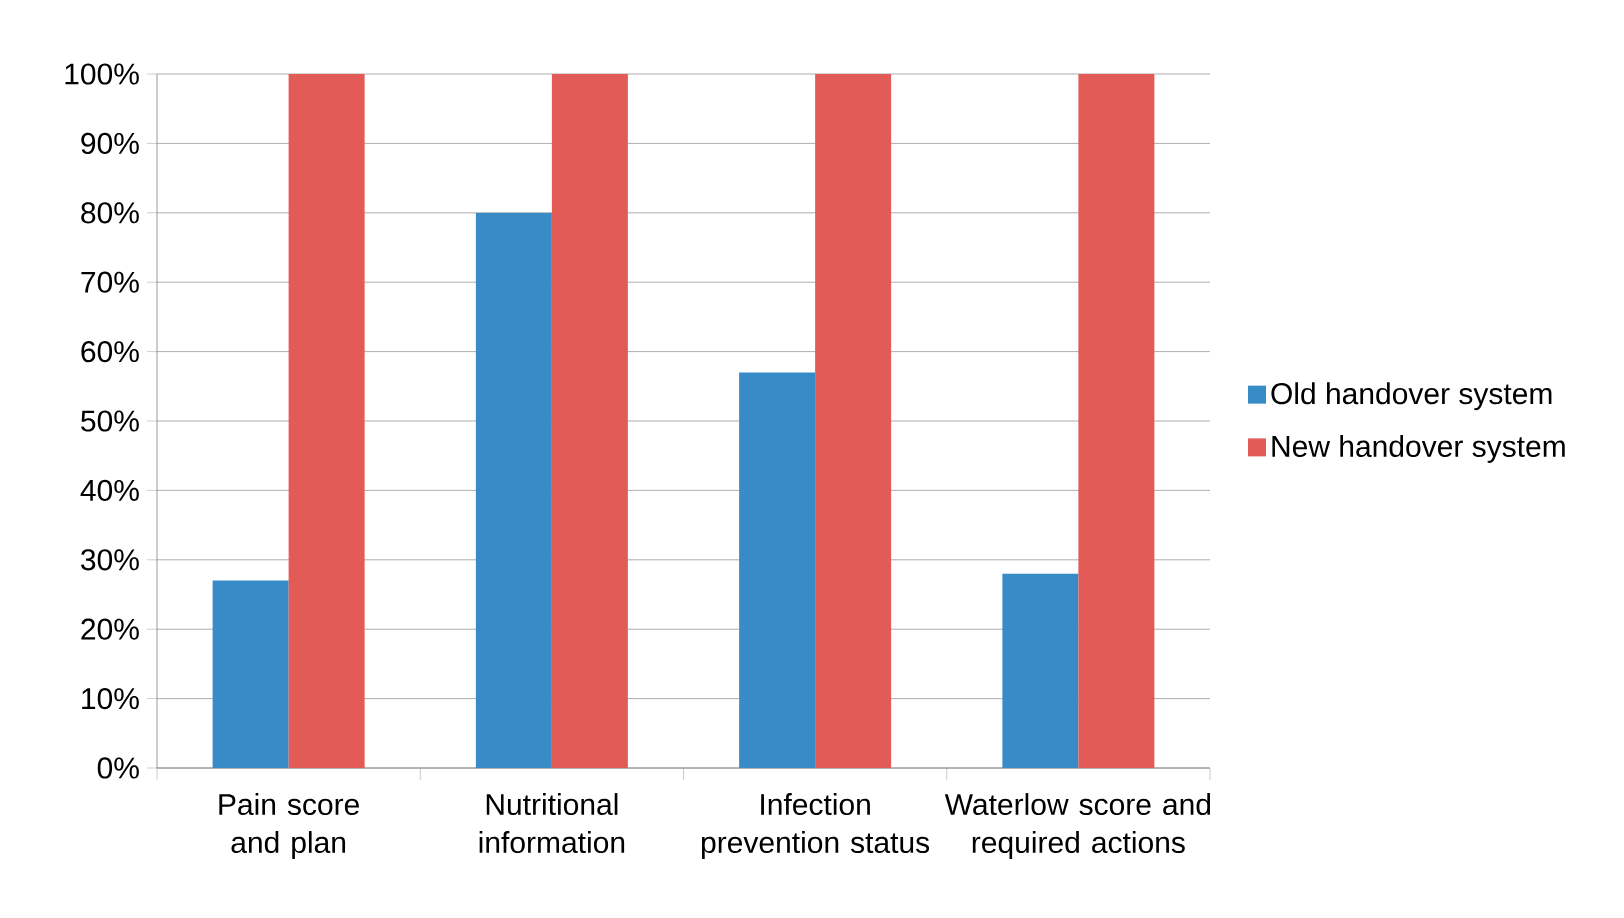 The width and height of the screenshot is (1624, 918). I want to click on y-tick-label: 70%, so click(110, 282).